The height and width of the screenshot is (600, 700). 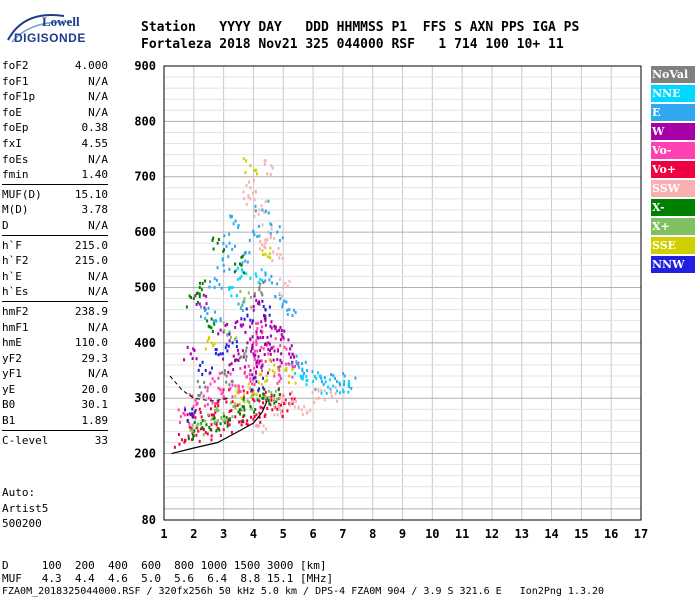 What do you see at coordinates (12, 143) in the screenshot?
I see `param-key: fxI` at bounding box center [12, 143].